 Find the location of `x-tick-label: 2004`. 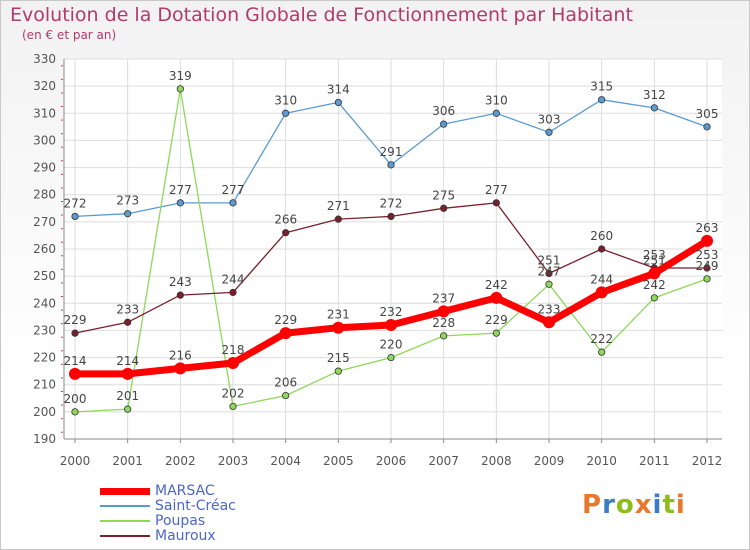

x-tick-label: 2004 is located at coordinates (285, 461).